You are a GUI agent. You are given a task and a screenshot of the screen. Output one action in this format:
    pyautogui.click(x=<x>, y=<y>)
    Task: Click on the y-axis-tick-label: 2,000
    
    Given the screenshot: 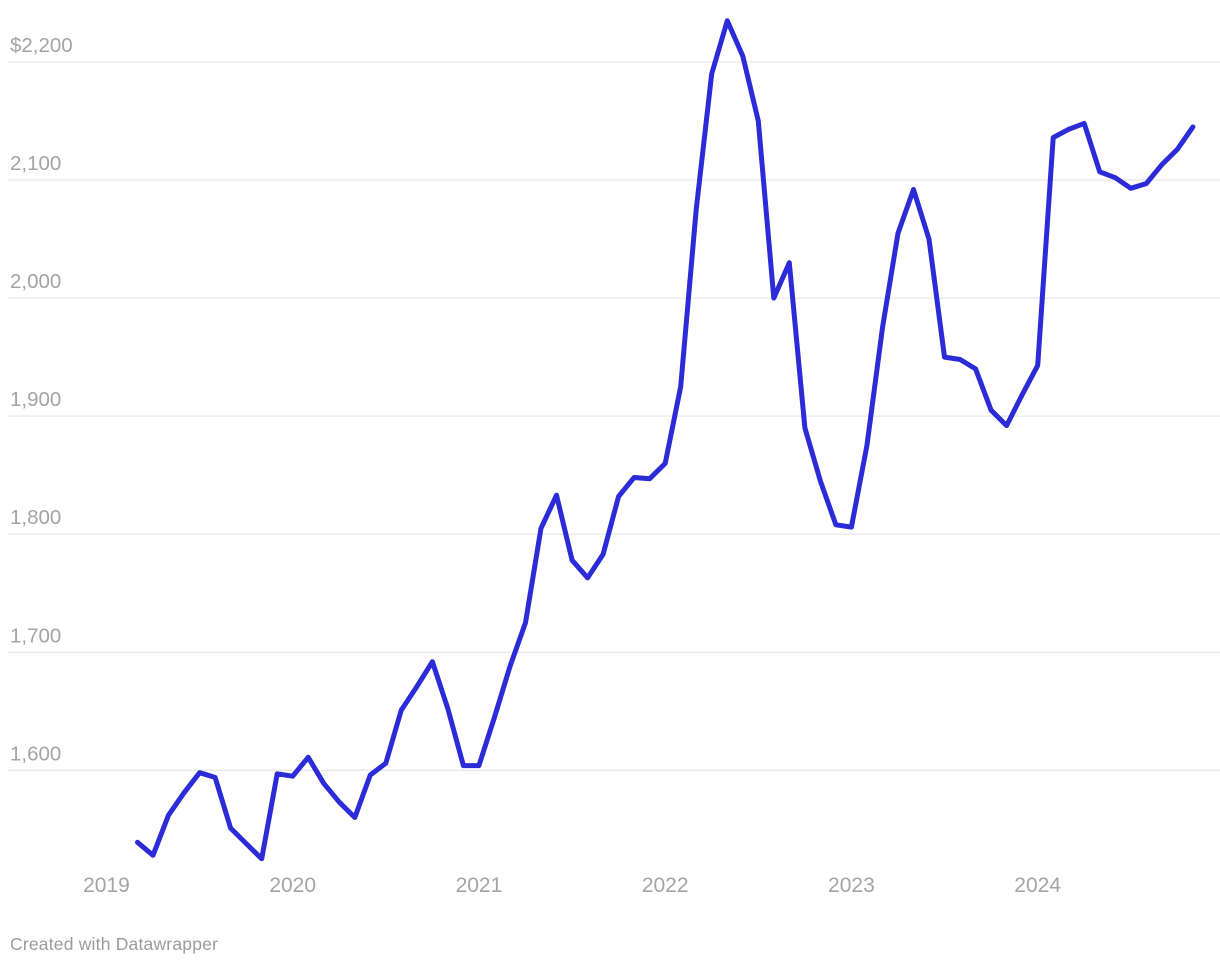 What is the action you would take?
    pyautogui.click(x=35, y=281)
    